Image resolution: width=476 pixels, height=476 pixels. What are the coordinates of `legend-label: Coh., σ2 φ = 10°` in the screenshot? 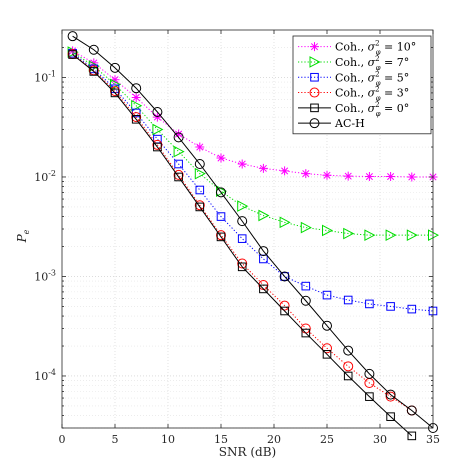 It's located at (375, 48).